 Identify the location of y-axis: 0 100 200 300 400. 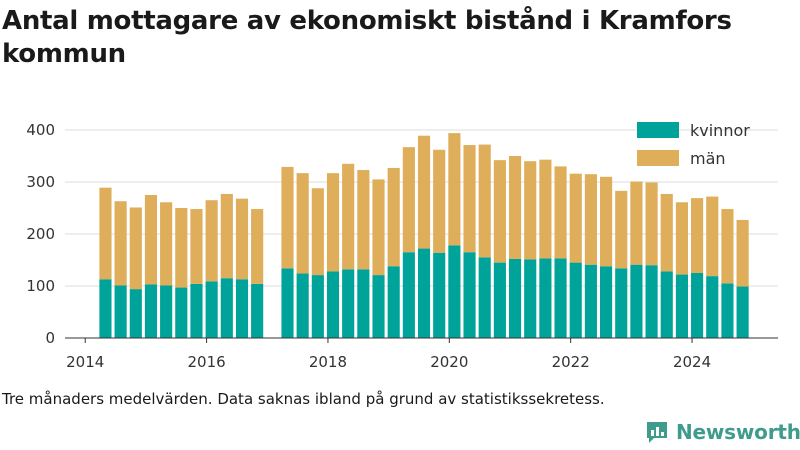
(40, 234).